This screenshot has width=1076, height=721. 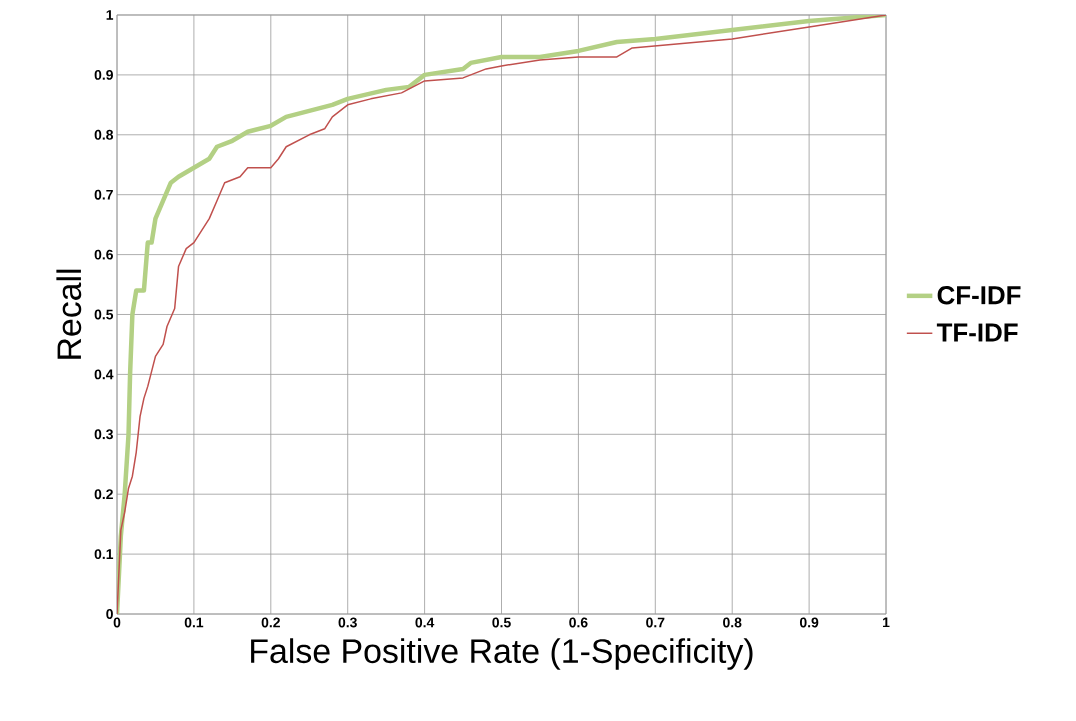 I want to click on x-tick-label: 0.8, so click(x=732, y=622).